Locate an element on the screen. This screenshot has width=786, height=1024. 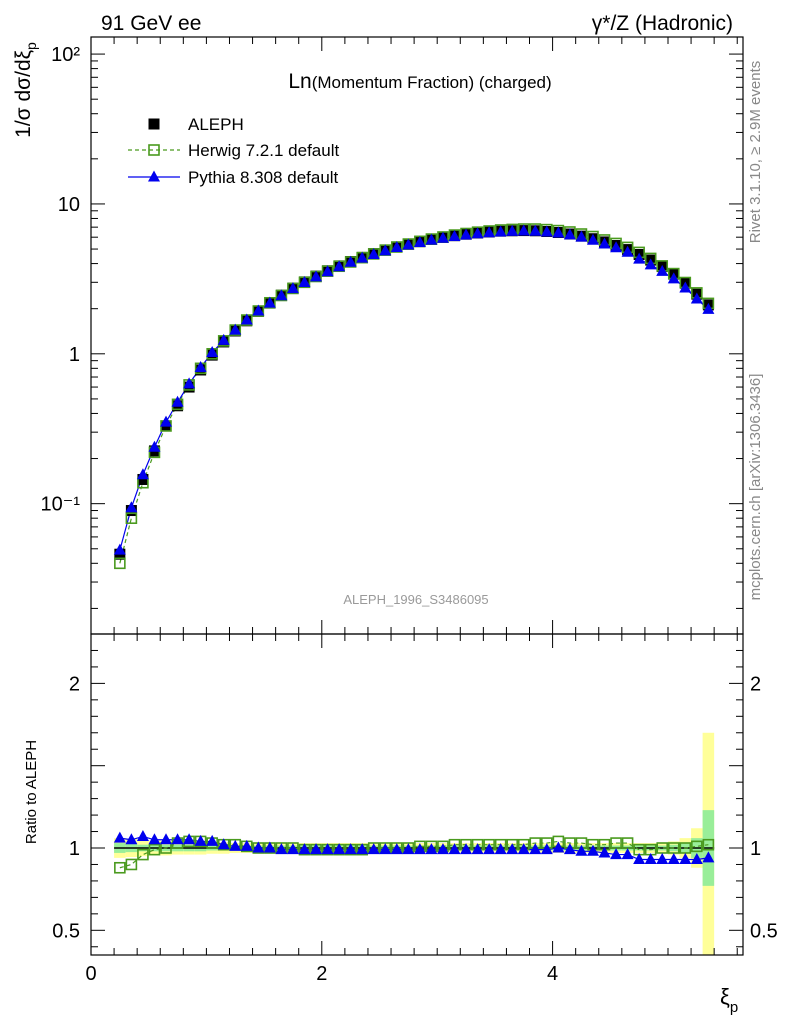
ratio-ytick-label-left: 2 is located at coordinates (74, 684).